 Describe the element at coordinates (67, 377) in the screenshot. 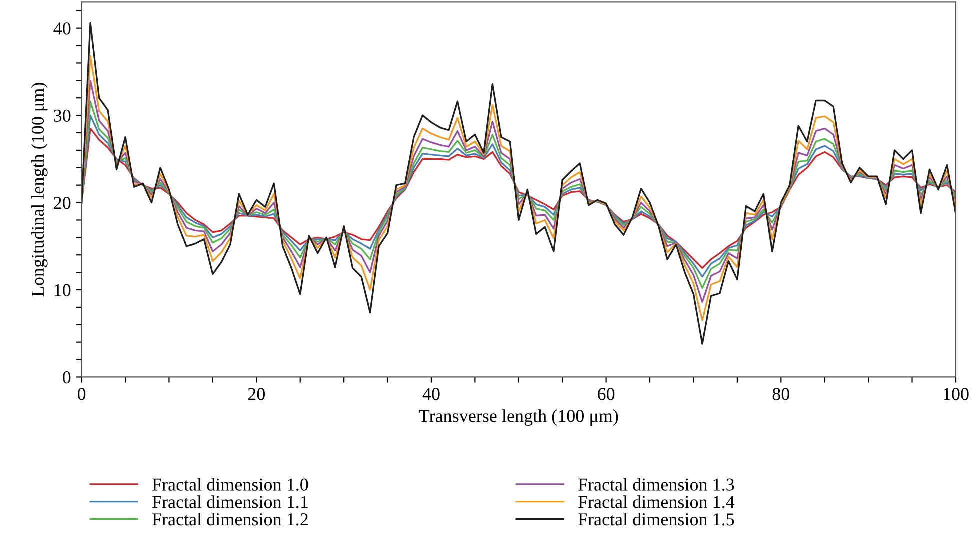

I see `y-tick-label: 0` at that location.